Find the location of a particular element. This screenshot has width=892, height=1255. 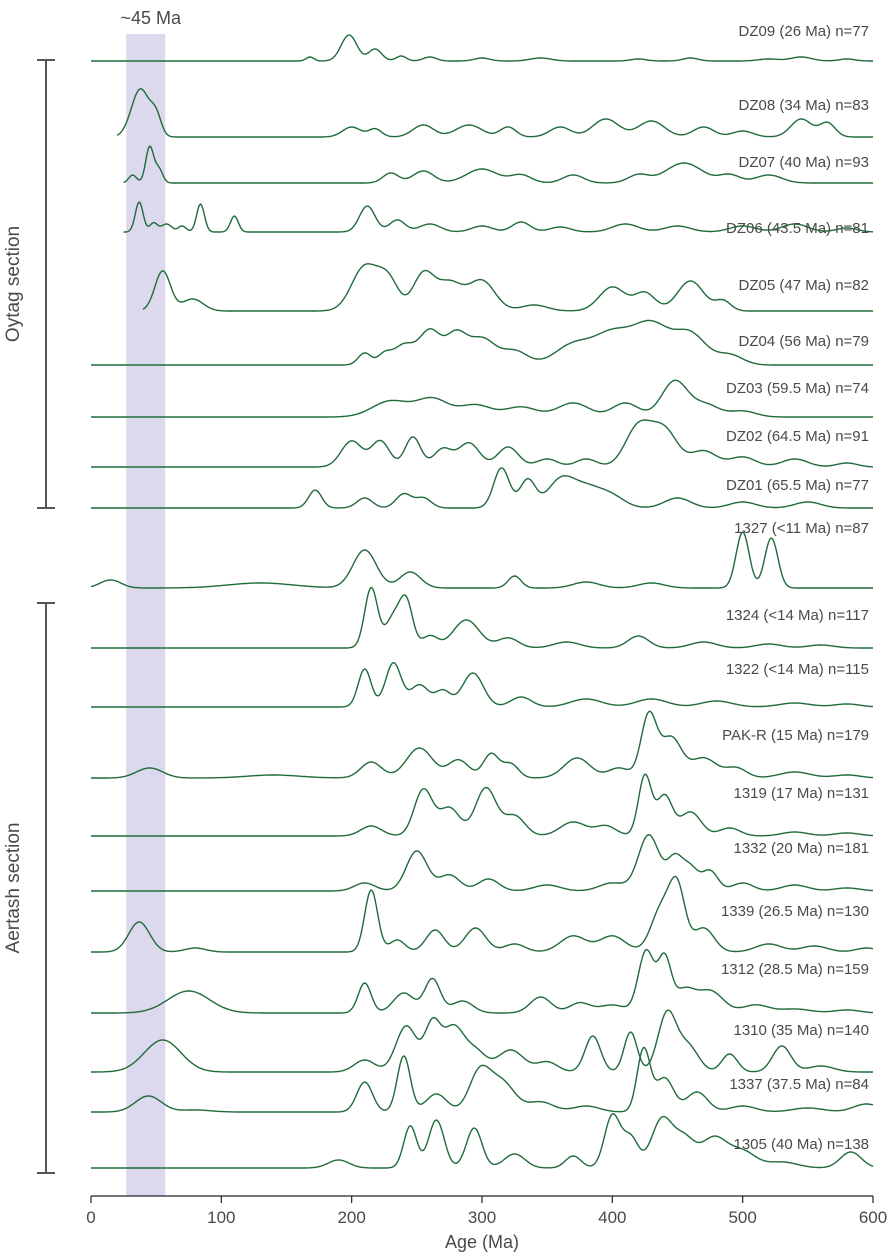

series-label: DZ05 (47 Ma) n=82 is located at coordinates (804, 285).